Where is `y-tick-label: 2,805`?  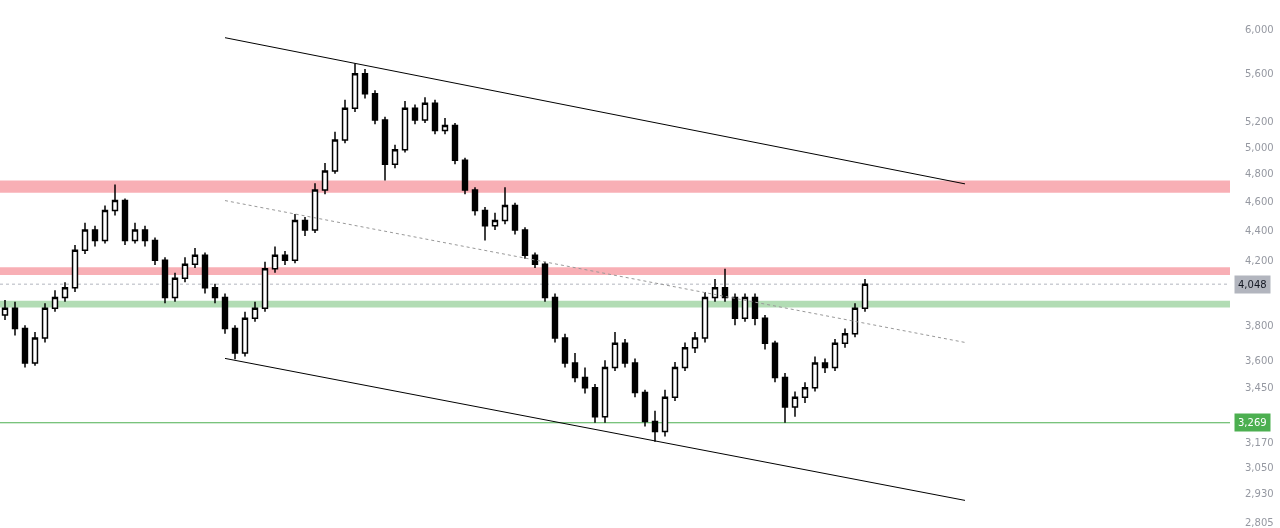
y-tick-label: 2,805 is located at coordinates (1259, 522).